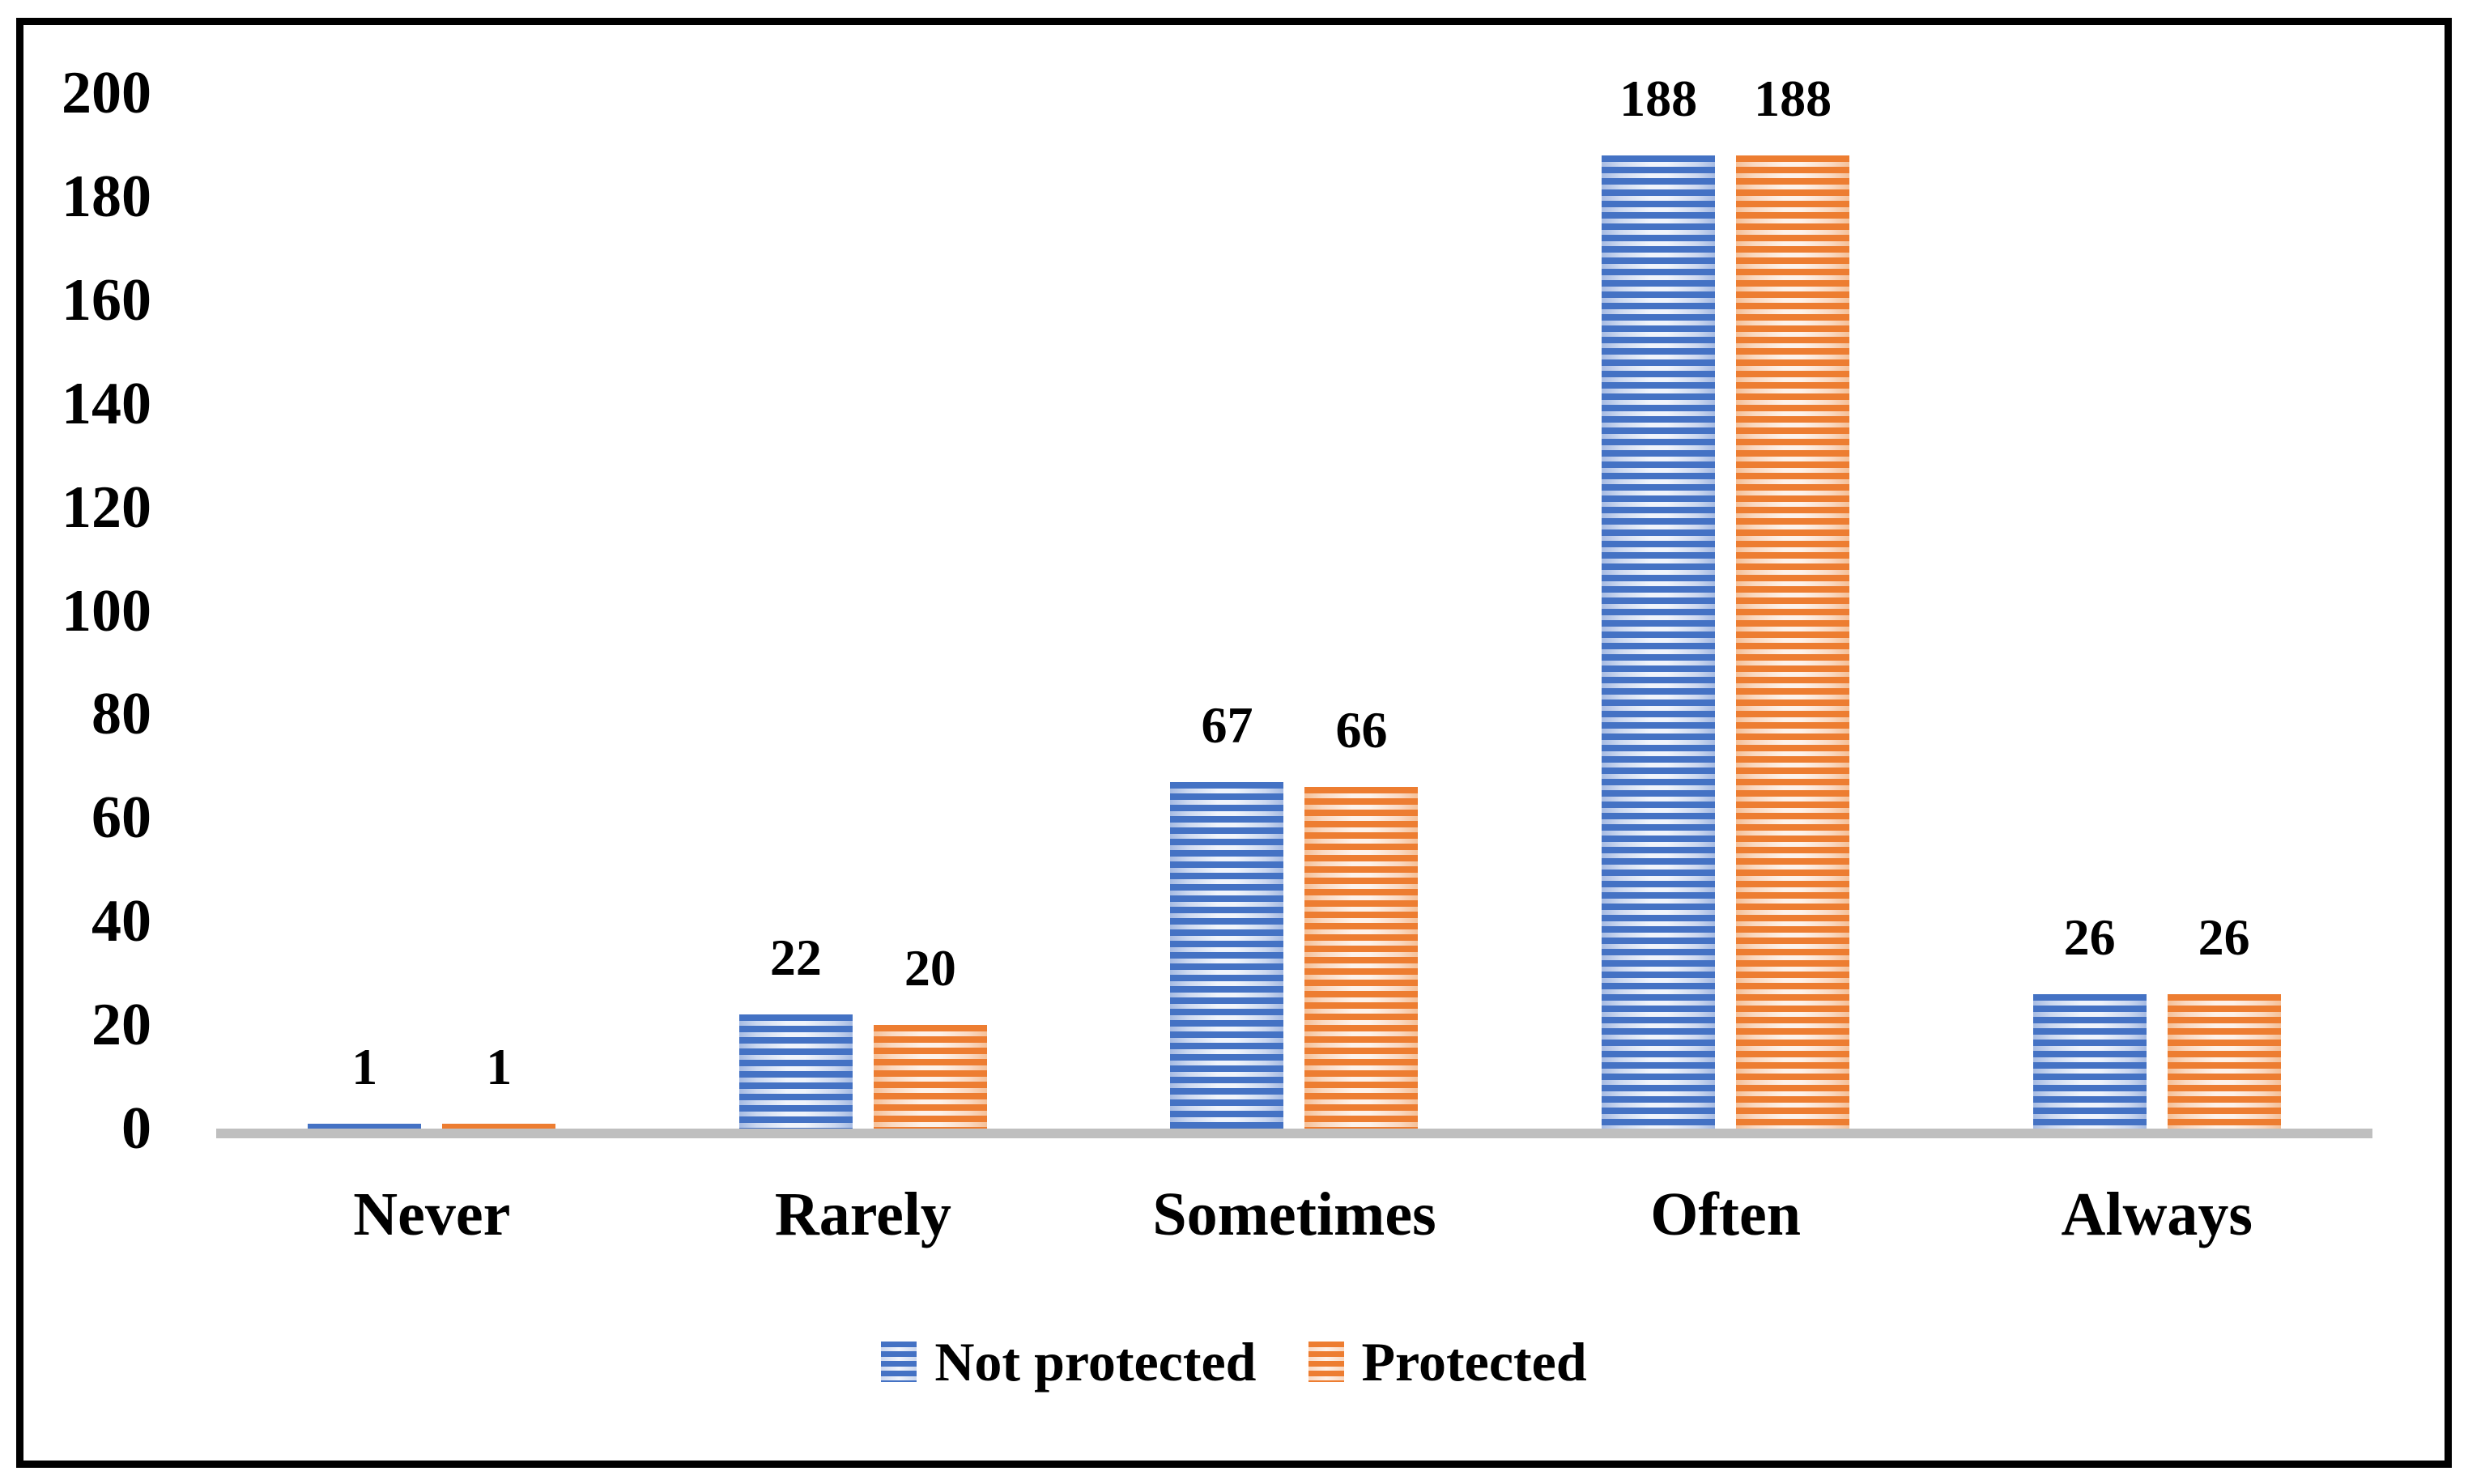 The height and width of the screenshot is (1484, 2468). What do you see at coordinates (1294, 1214) in the screenshot?
I see `x-axis-label-sometimes: Sometimes` at bounding box center [1294, 1214].